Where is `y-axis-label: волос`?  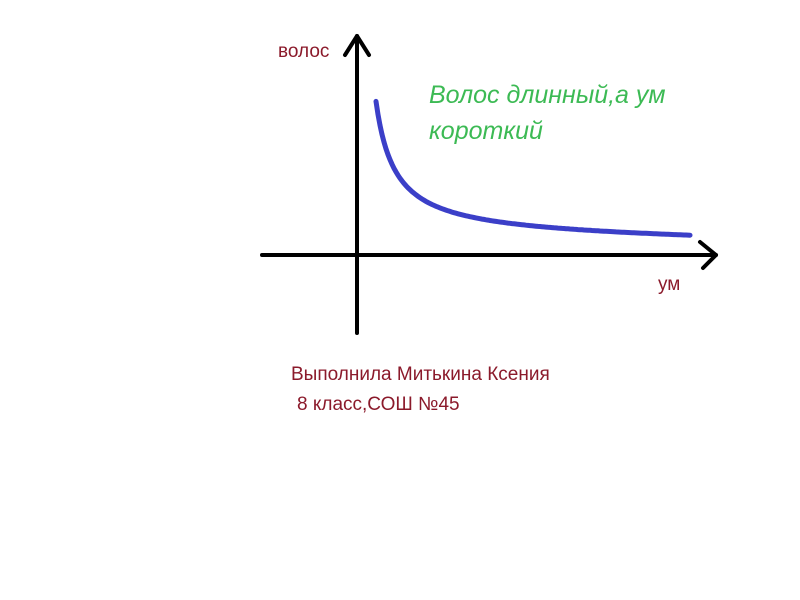
y-axis-label: волос is located at coordinates (304, 51).